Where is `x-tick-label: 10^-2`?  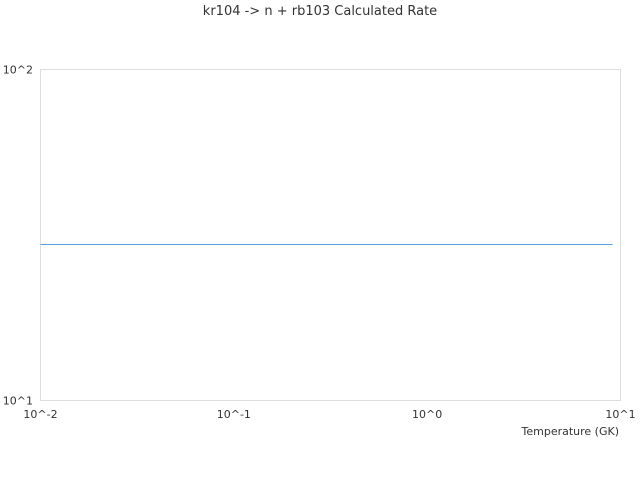
x-tick-label: 10^-2 is located at coordinates (40, 414).